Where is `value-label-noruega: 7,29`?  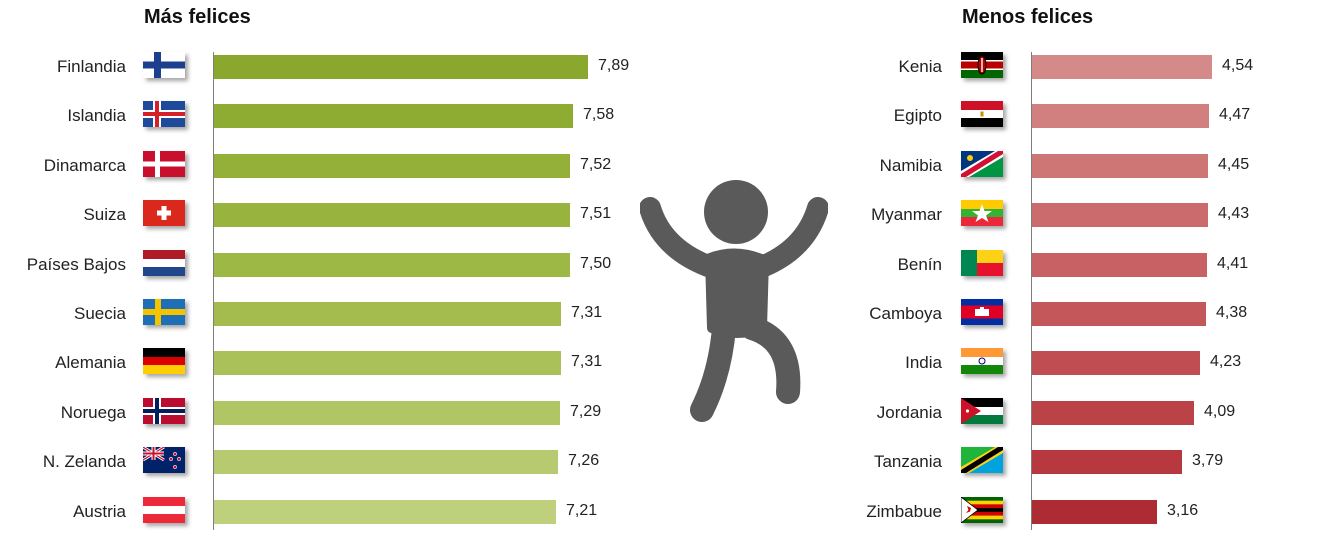
value-label-noruega: 7,29 is located at coordinates (586, 411).